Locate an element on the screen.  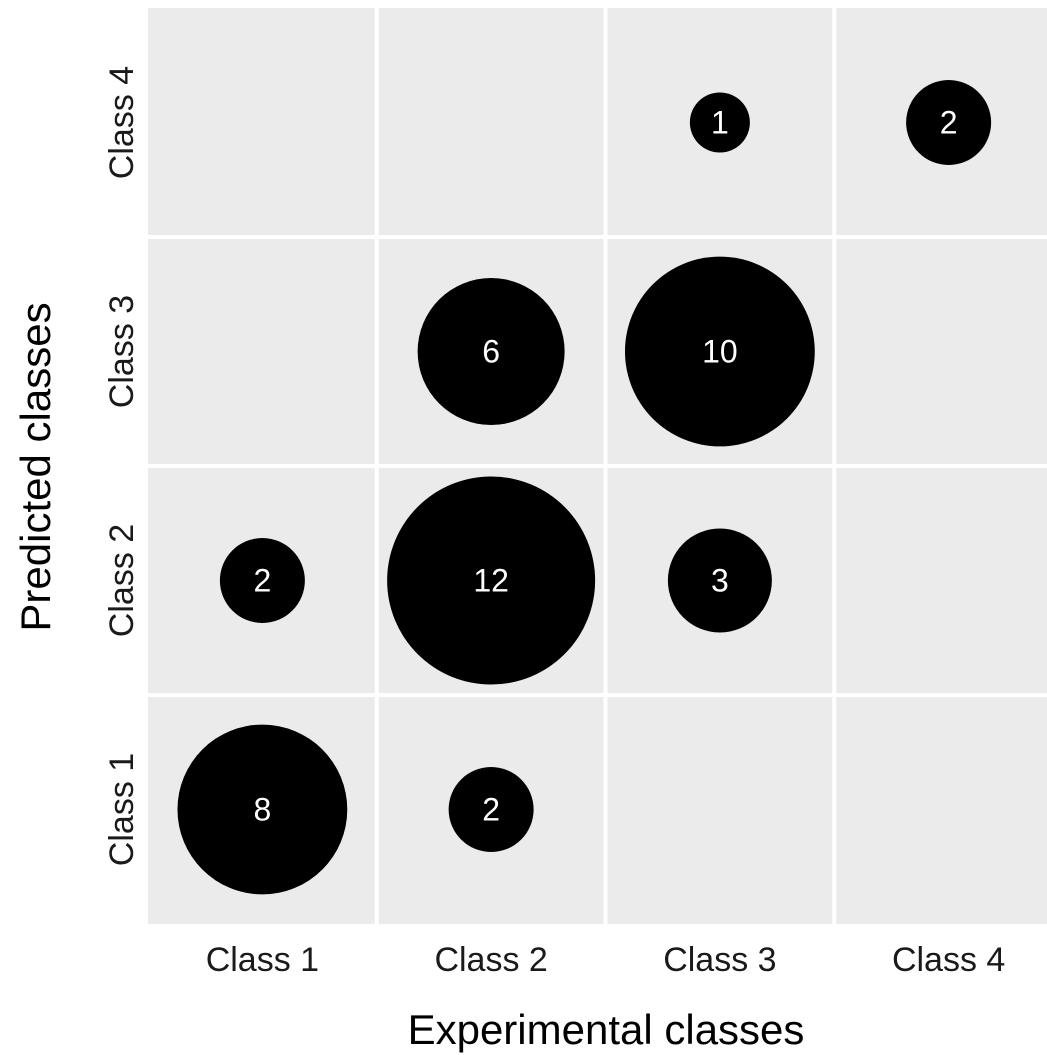
bubble: 1 is located at coordinates (719, 122).